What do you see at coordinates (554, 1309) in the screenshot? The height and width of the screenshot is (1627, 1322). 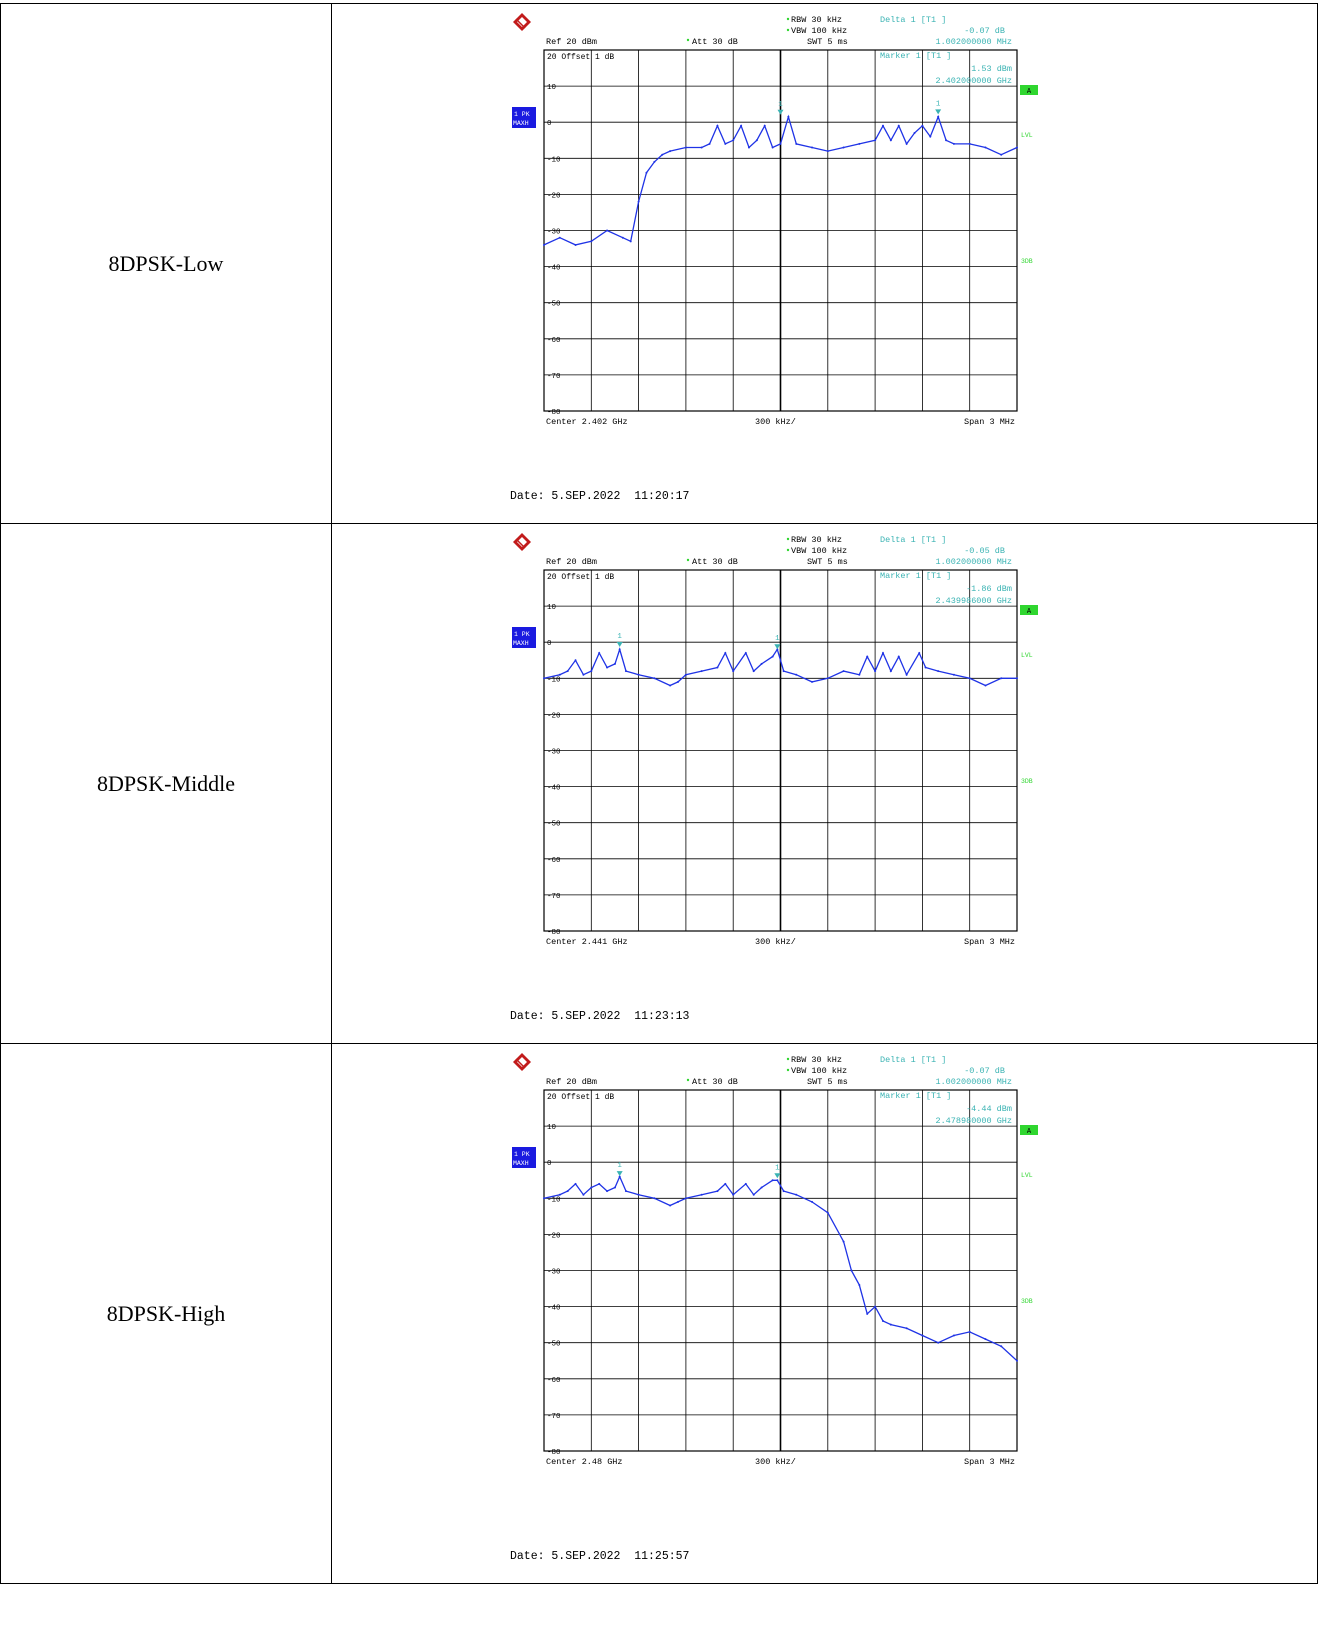 I see `y-tick-label: -40` at bounding box center [554, 1309].